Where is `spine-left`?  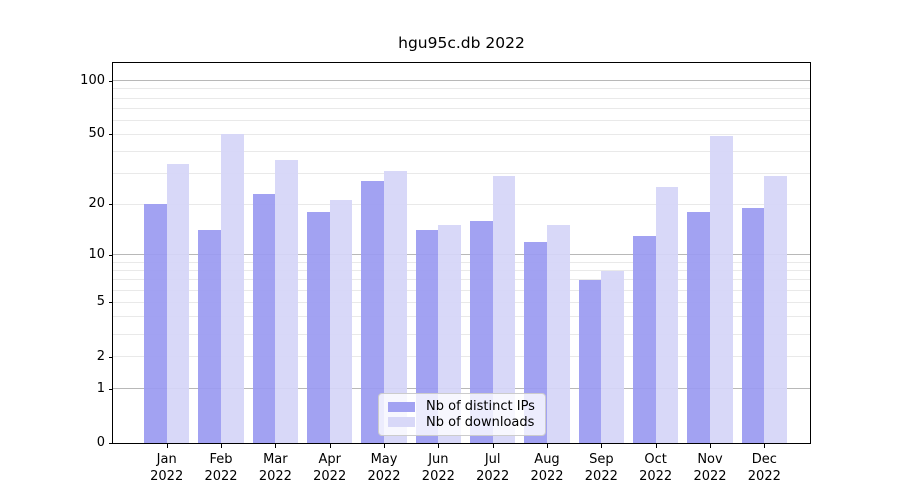
spine-left is located at coordinates (112, 253).